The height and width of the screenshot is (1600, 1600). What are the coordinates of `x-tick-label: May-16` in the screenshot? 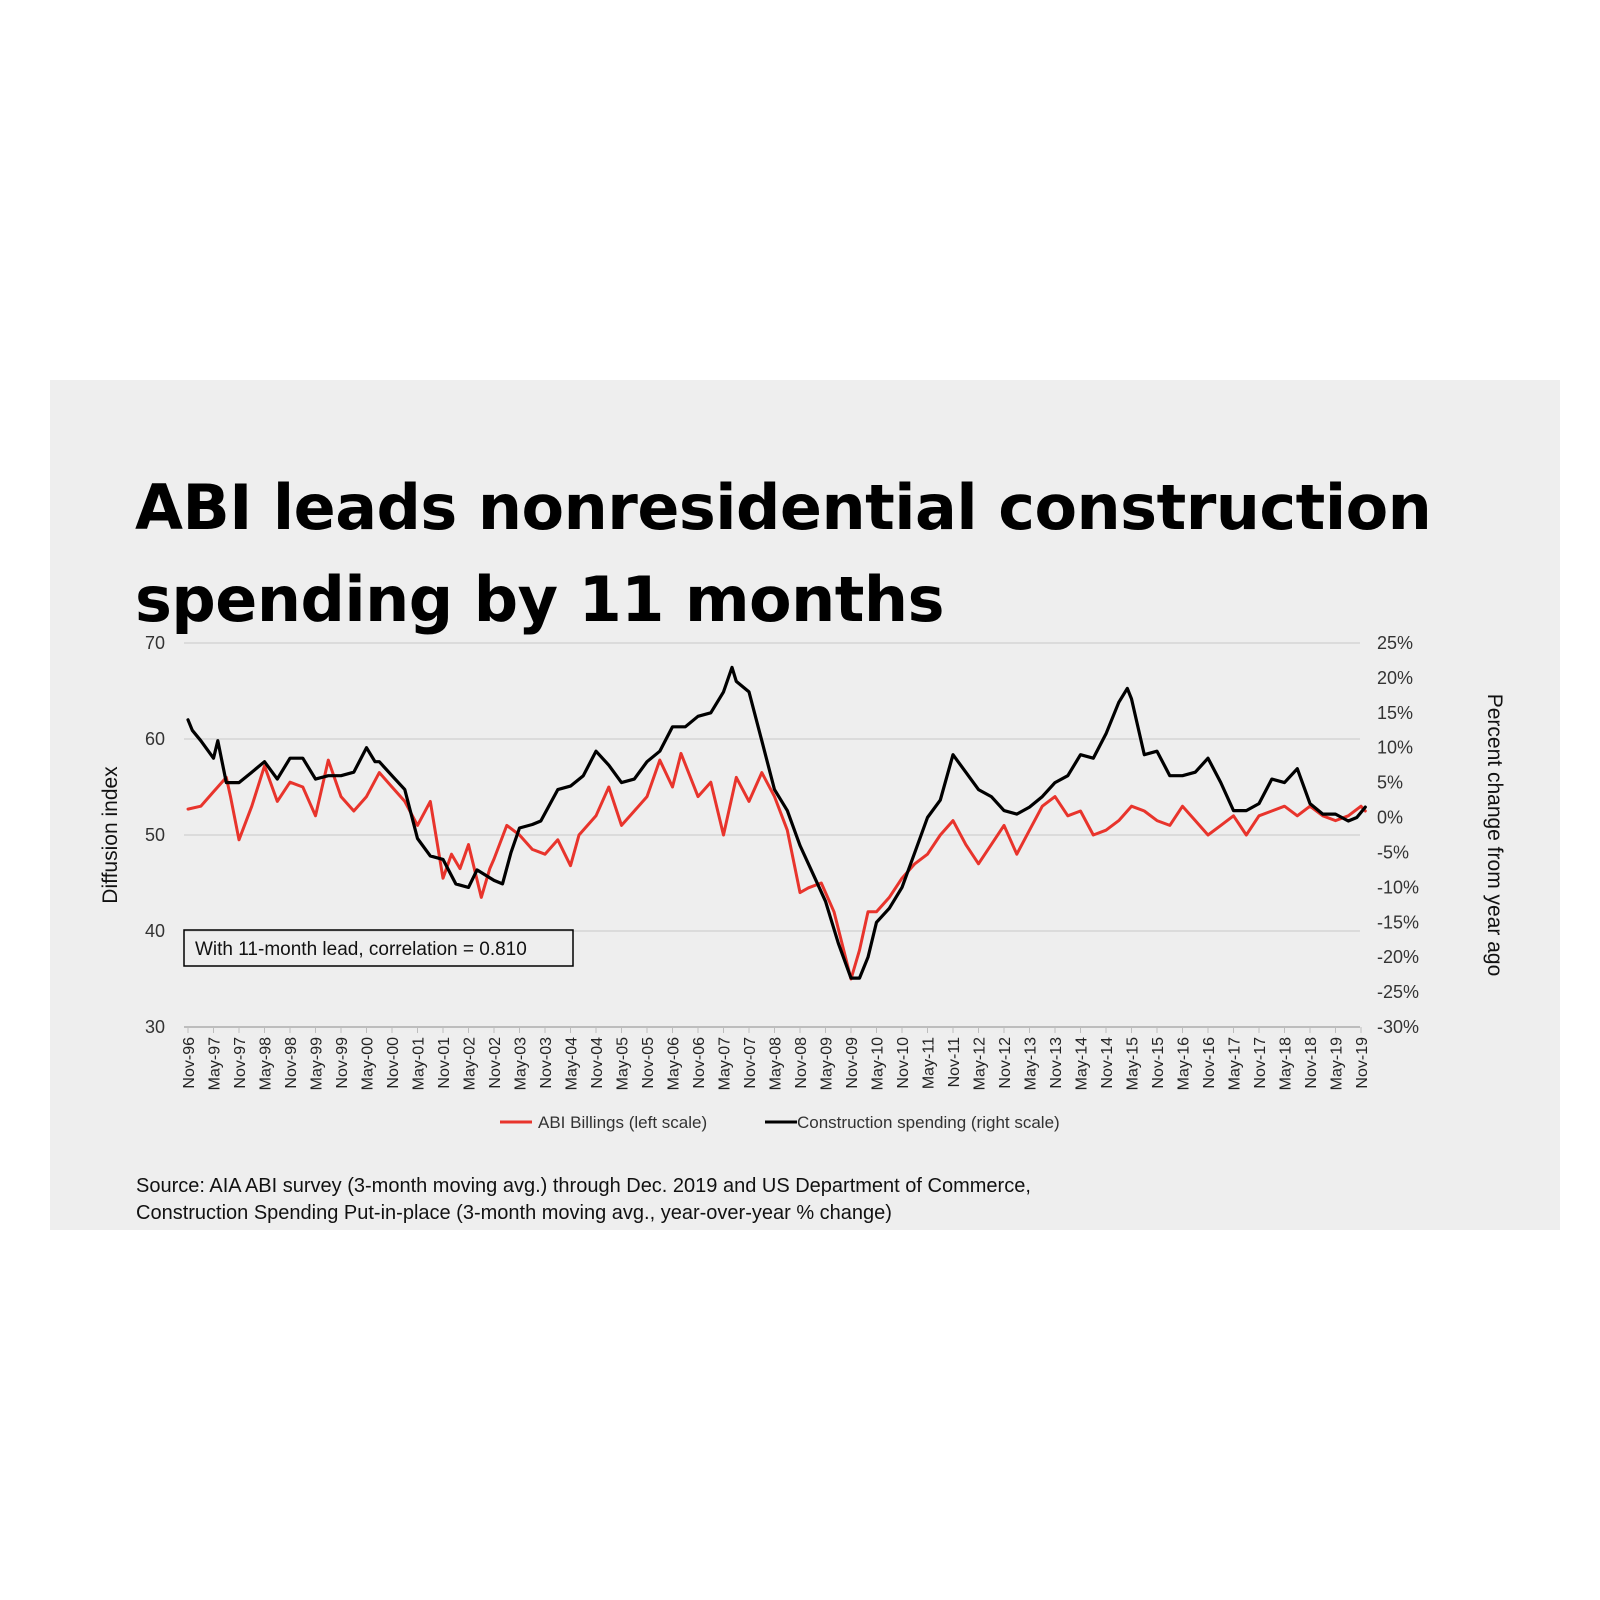 It's located at (1184, 1063).